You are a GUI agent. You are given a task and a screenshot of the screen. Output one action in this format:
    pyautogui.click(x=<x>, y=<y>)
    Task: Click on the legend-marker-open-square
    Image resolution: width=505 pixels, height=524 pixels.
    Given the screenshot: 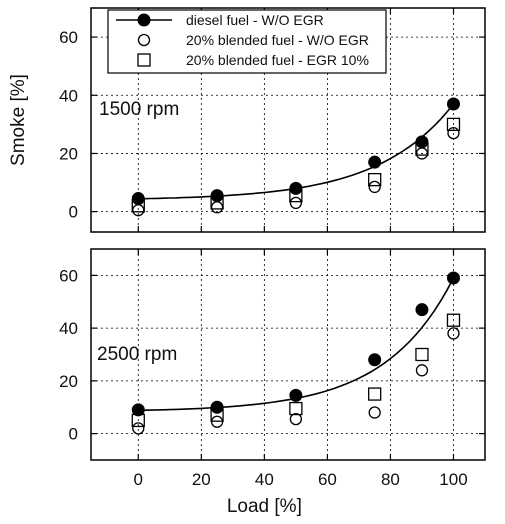 What is the action you would take?
    pyautogui.click(x=144, y=60)
    